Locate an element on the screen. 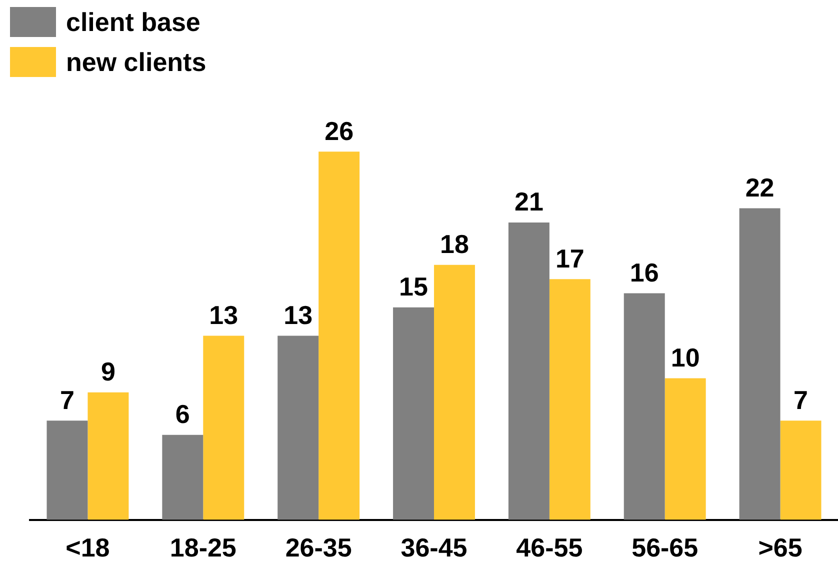 The height and width of the screenshot is (579, 838). data-label: 9 is located at coordinates (108, 371).